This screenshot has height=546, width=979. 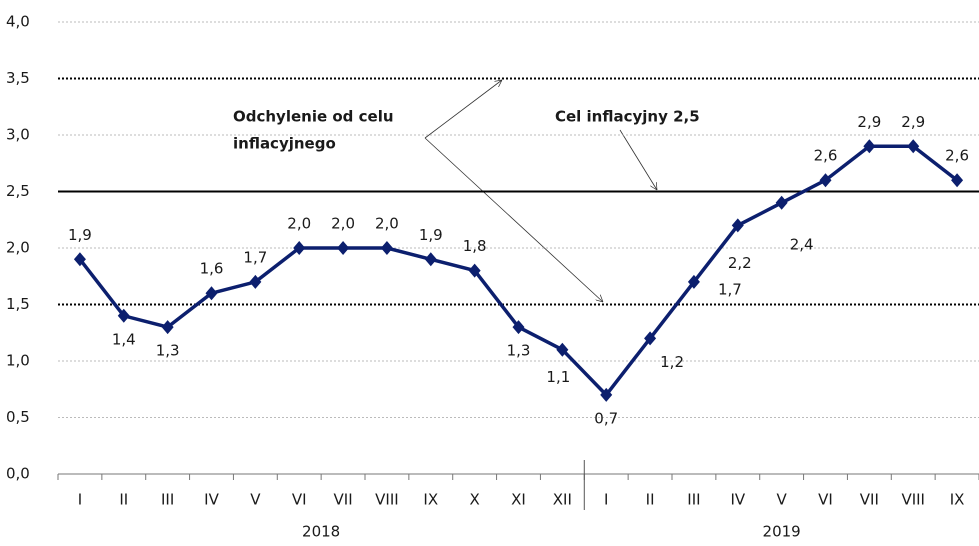 I want to click on y-tick-label: 0,5, so click(x=18, y=417).